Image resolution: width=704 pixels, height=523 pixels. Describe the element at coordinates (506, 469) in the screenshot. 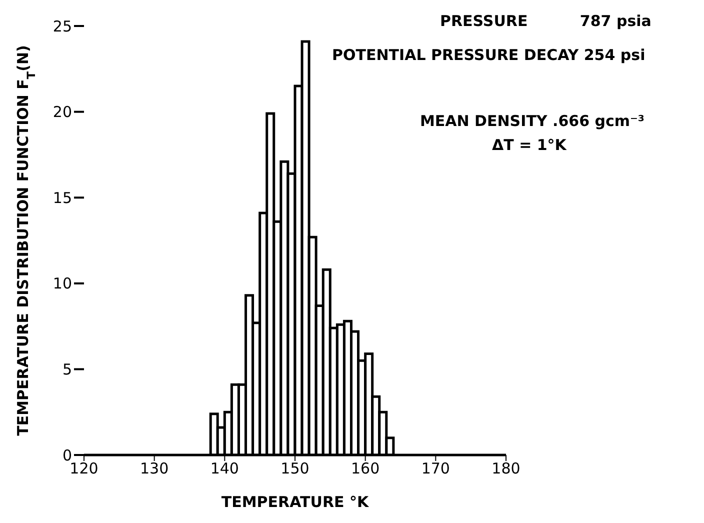

I see `x-tick-label: 180` at that location.